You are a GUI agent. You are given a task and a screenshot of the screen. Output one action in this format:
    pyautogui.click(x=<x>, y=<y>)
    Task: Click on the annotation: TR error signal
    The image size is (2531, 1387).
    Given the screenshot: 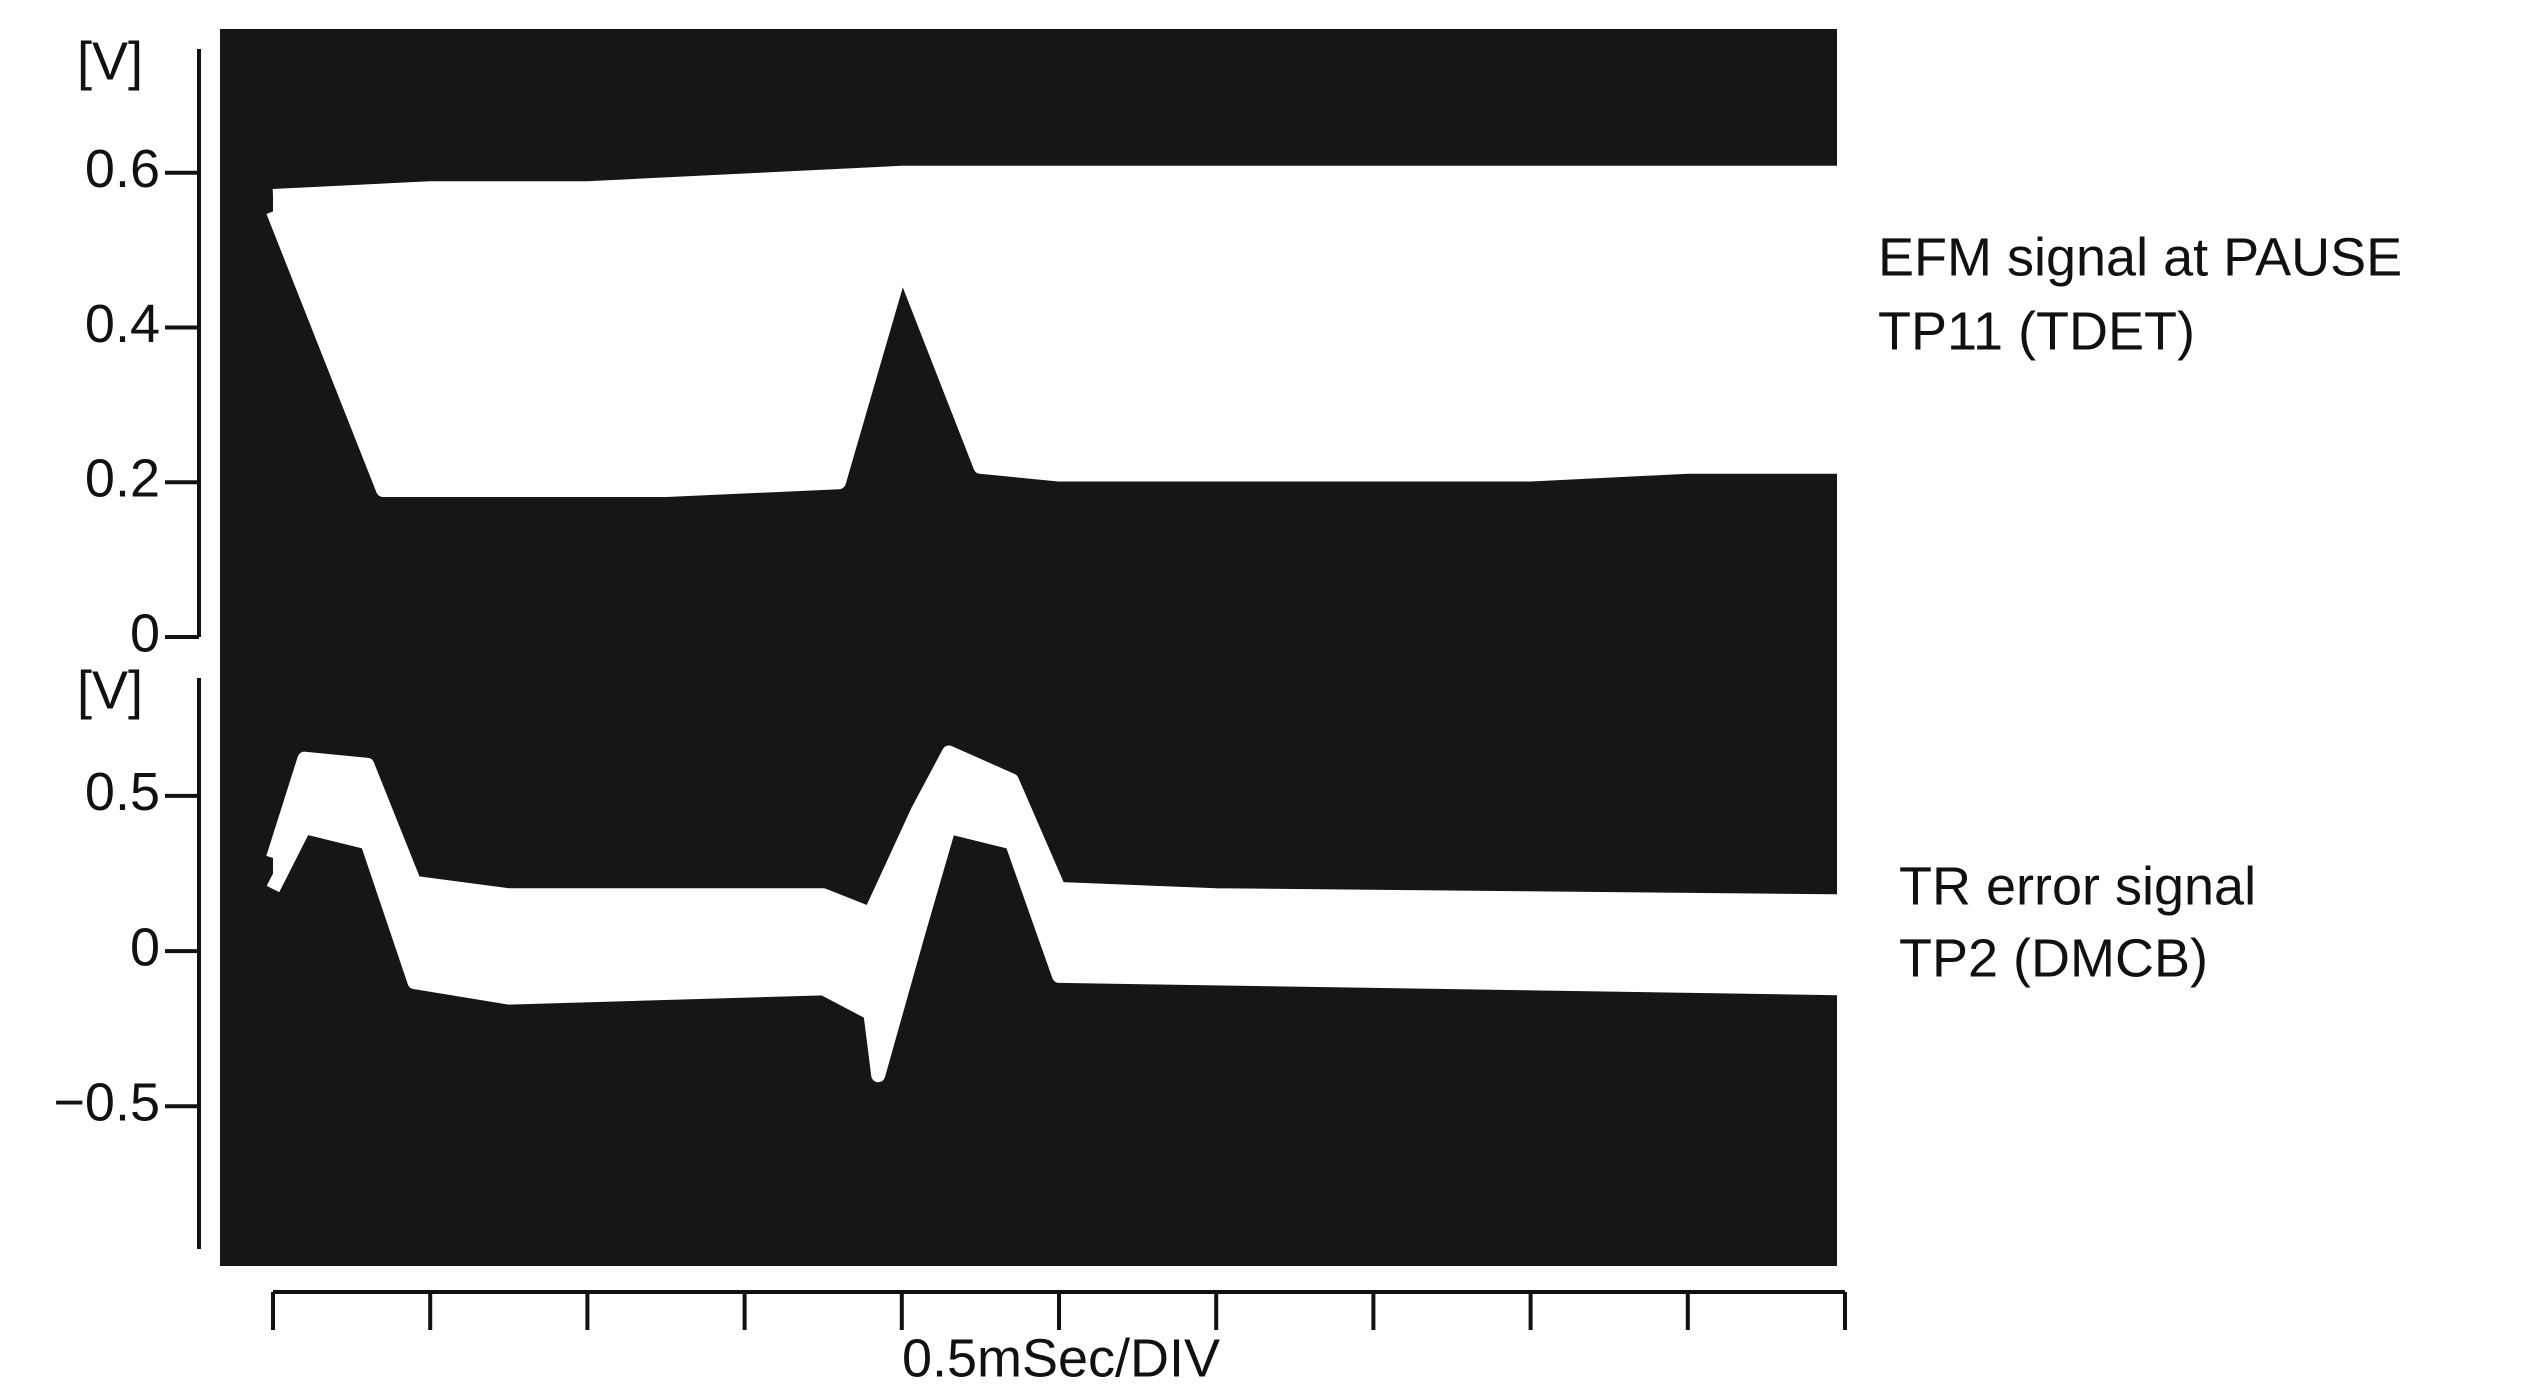 What is the action you would take?
    pyautogui.click(x=2077, y=886)
    